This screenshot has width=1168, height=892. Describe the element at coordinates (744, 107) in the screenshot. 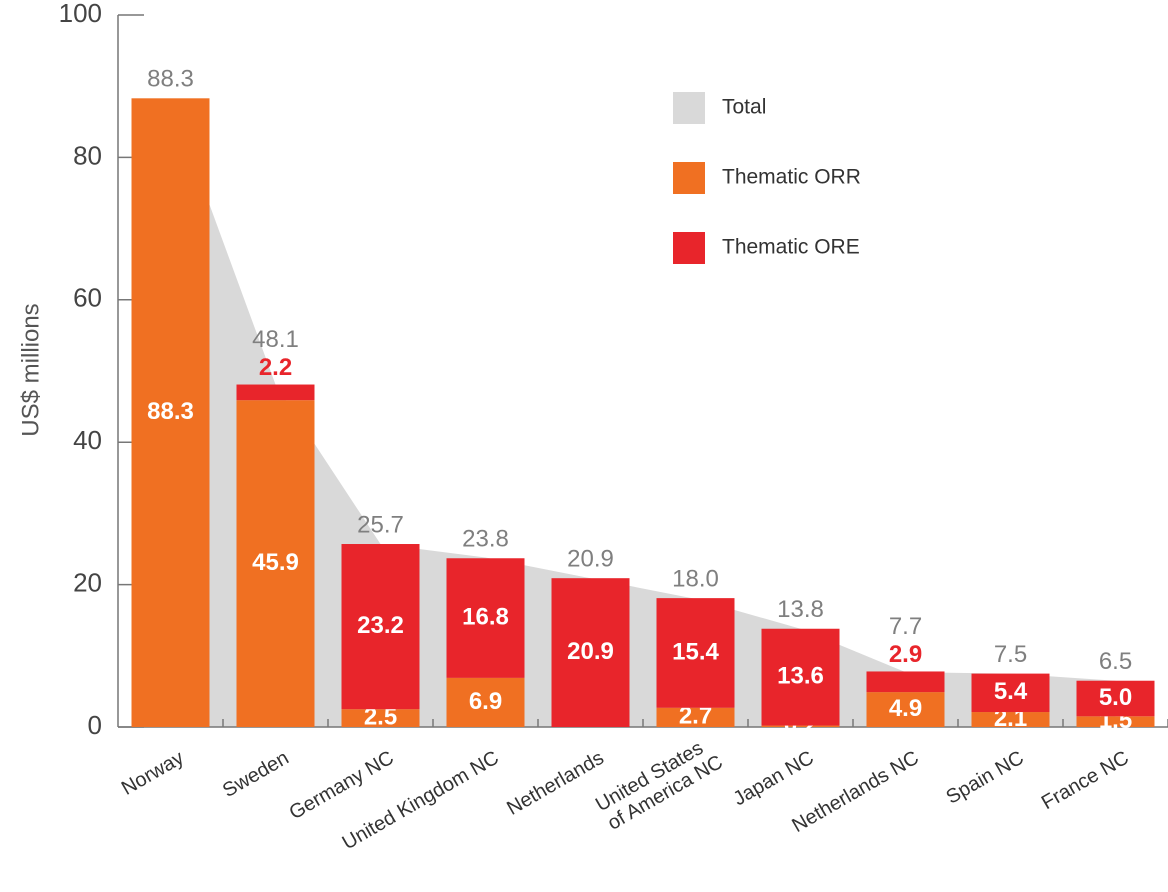

I see `legend-label: Total` at that location.